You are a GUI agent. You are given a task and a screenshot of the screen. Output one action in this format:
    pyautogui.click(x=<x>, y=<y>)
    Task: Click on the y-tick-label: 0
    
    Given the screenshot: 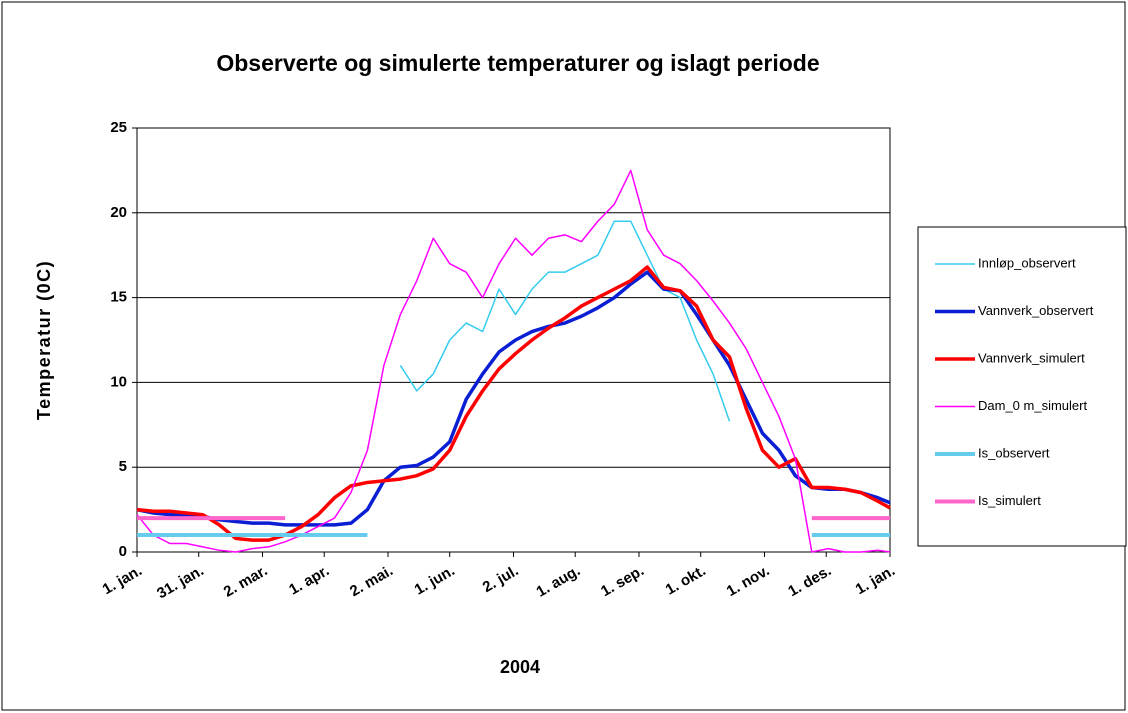 What is the action you would take?
    pyautogui.click(x=123, y=551)
    